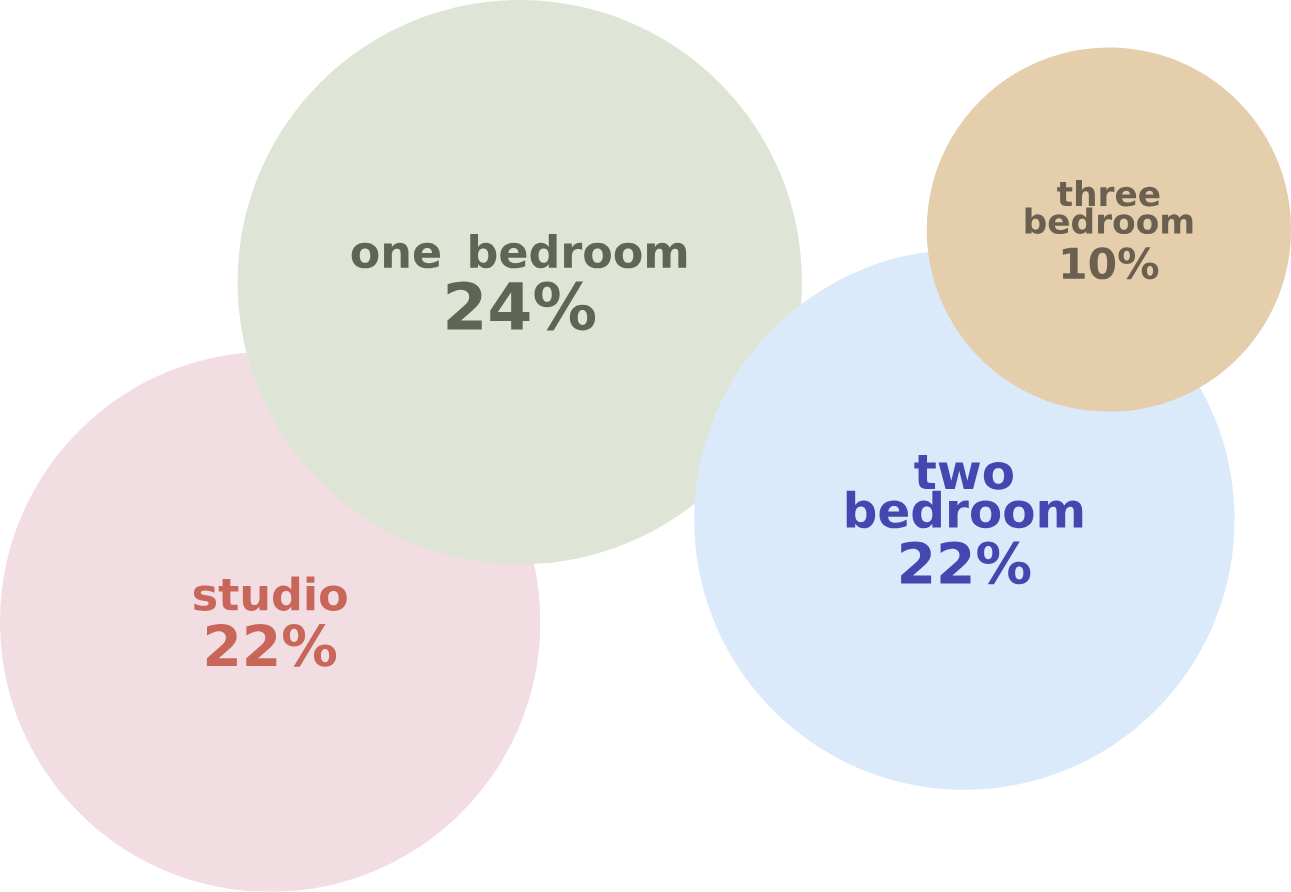 This screenshot has width=1291, height=892. Describe the element at coordinates (521, 306) in the screenshot. I see `data-label: 24%` at that location.